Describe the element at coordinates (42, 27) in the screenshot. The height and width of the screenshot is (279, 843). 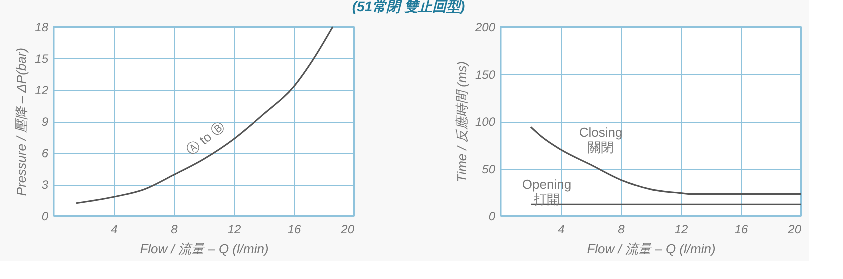
I see `y-tick-label: 18` at that location.